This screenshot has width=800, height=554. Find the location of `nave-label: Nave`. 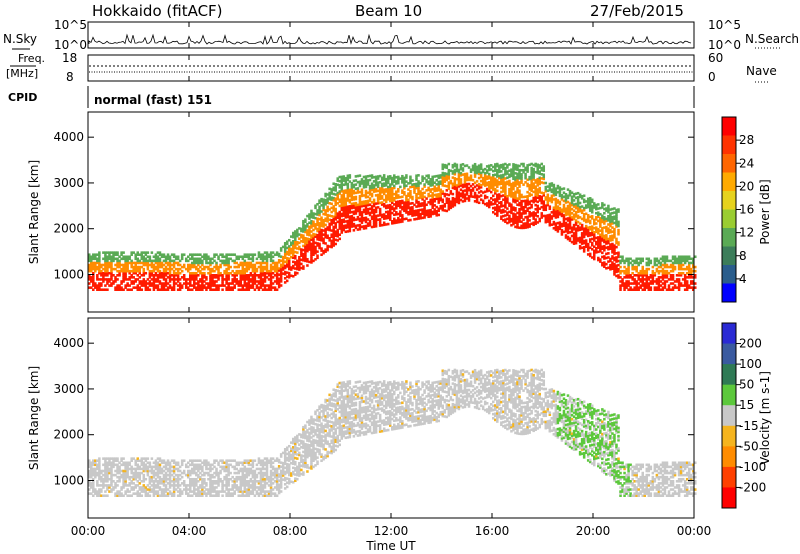

nave-label: Nave is located at coordinates (761, 71).